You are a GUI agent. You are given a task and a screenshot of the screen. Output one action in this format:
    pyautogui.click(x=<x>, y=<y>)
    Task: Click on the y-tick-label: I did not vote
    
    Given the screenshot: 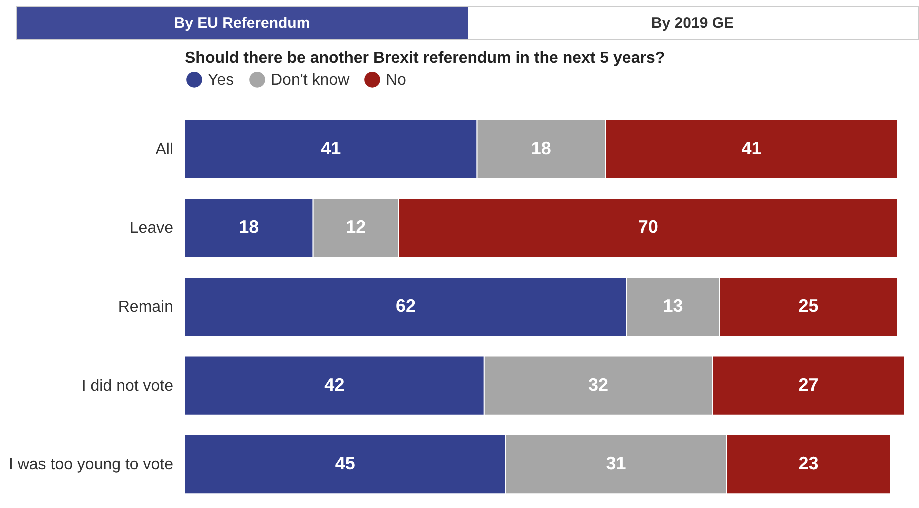 What is the action you would take?
    pyautogui.click(x=128, y=386)
    